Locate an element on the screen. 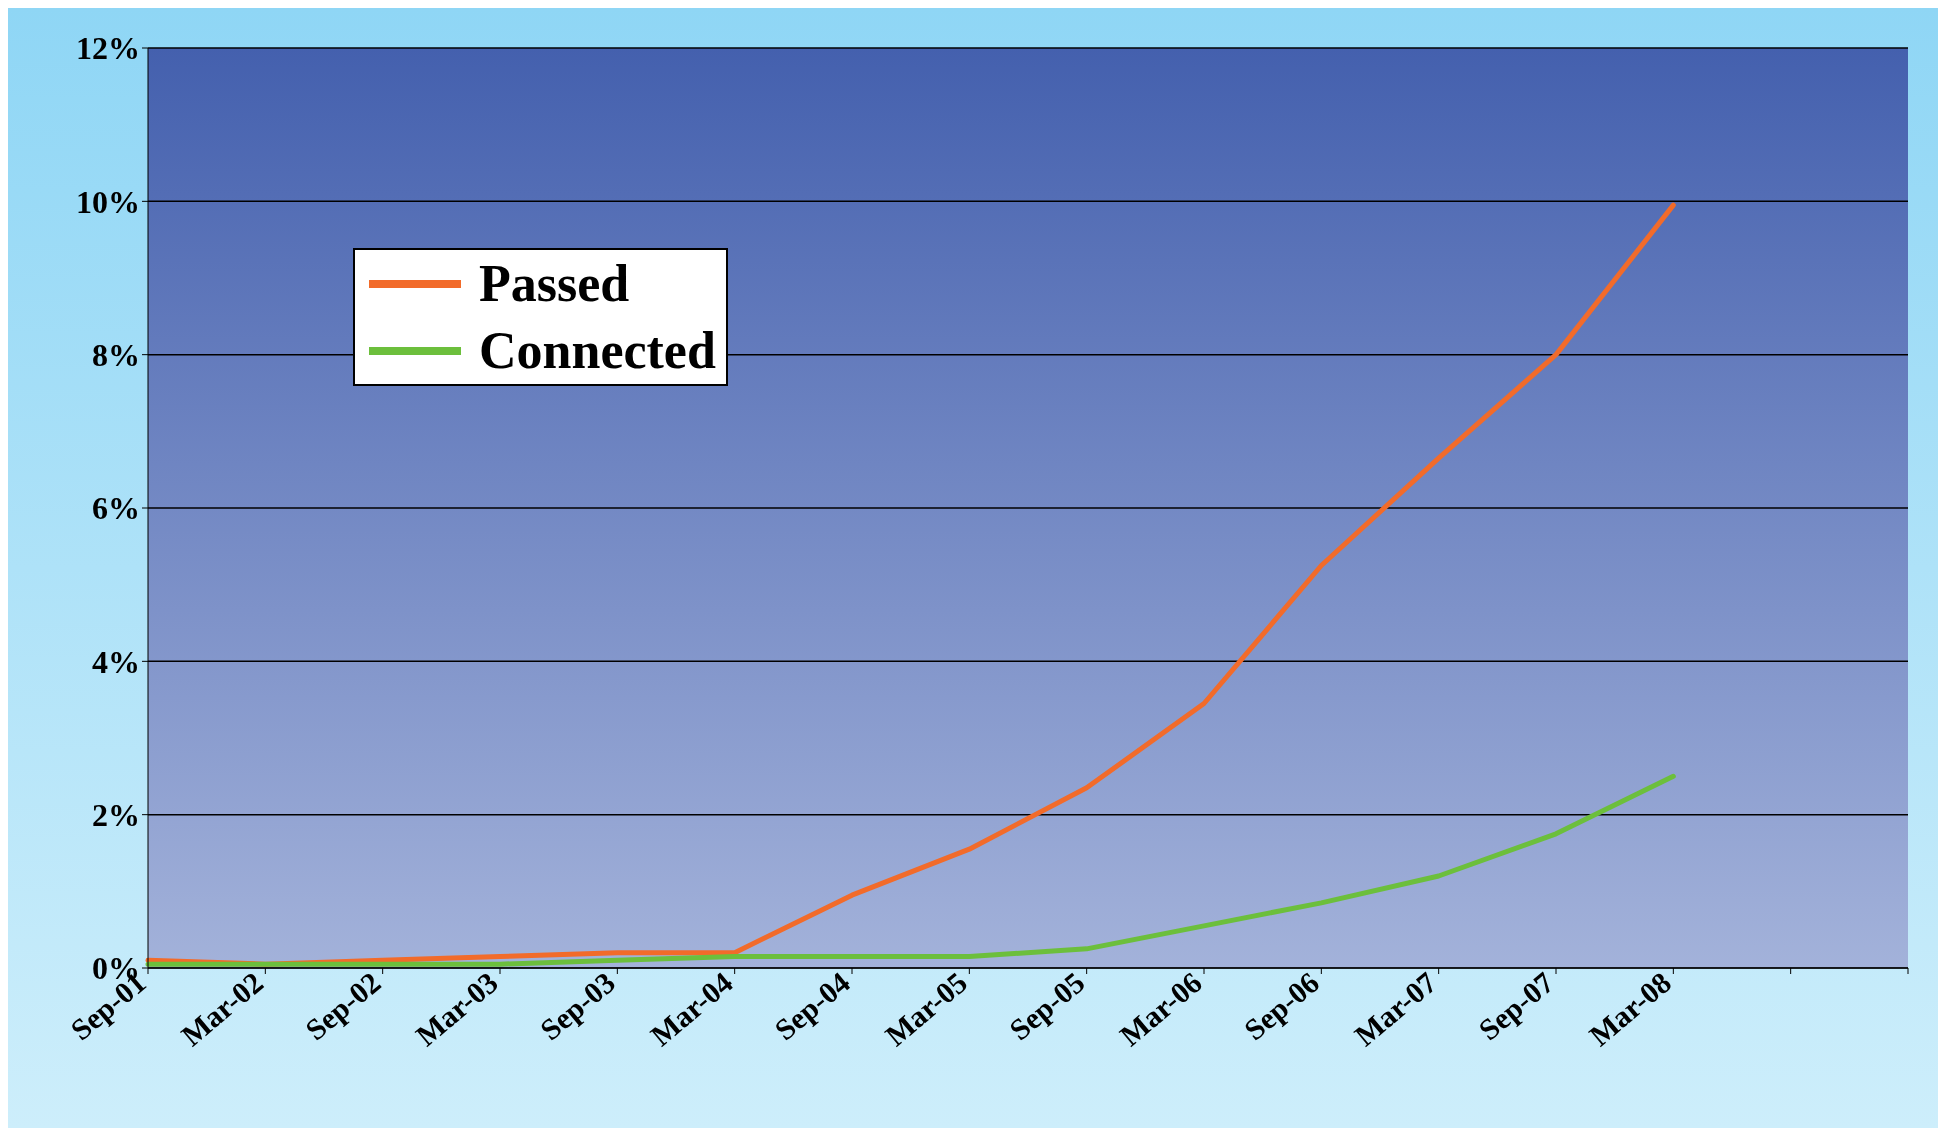  y-tick-label: 8% is located at coordinates (116, 355).